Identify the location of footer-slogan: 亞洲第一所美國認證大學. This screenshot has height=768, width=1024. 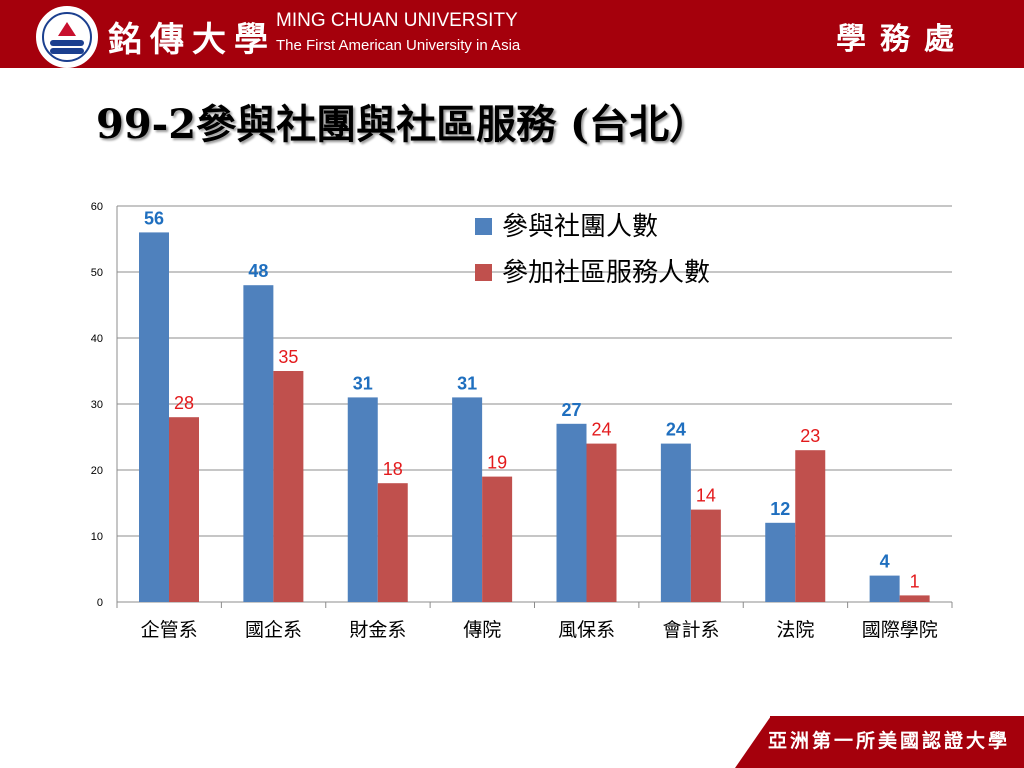
(888, 741).